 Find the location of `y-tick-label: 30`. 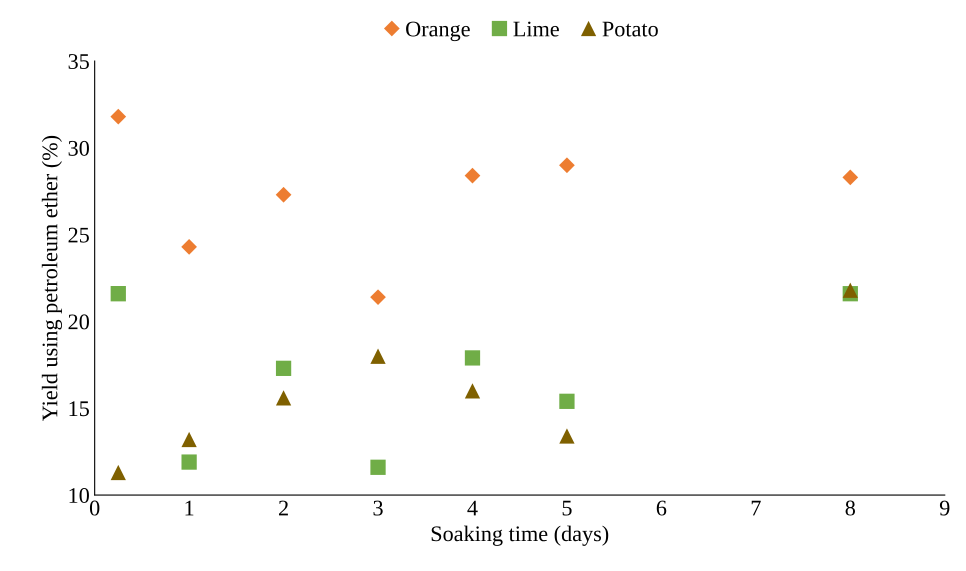

y-tick-label: 30 is located at coordinates (78, 148).